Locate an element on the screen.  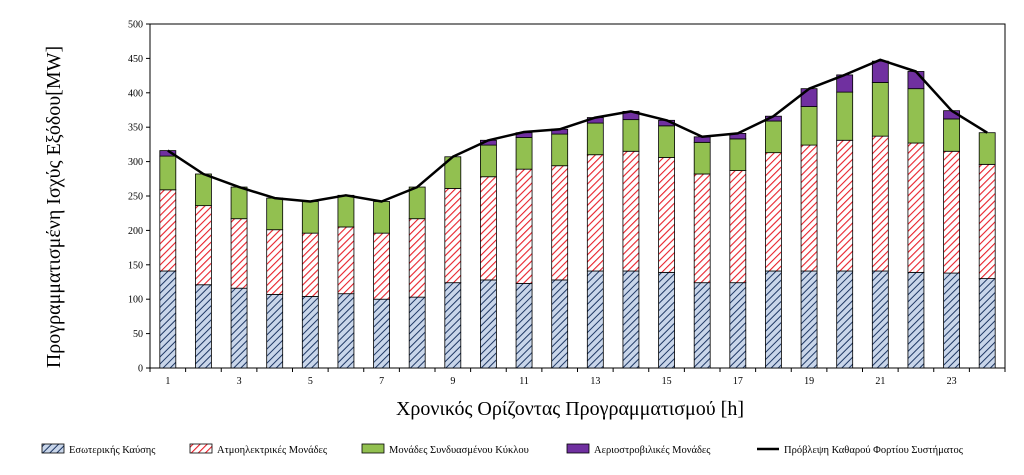
bar-2-x1 is located at coordinates (168, 230).